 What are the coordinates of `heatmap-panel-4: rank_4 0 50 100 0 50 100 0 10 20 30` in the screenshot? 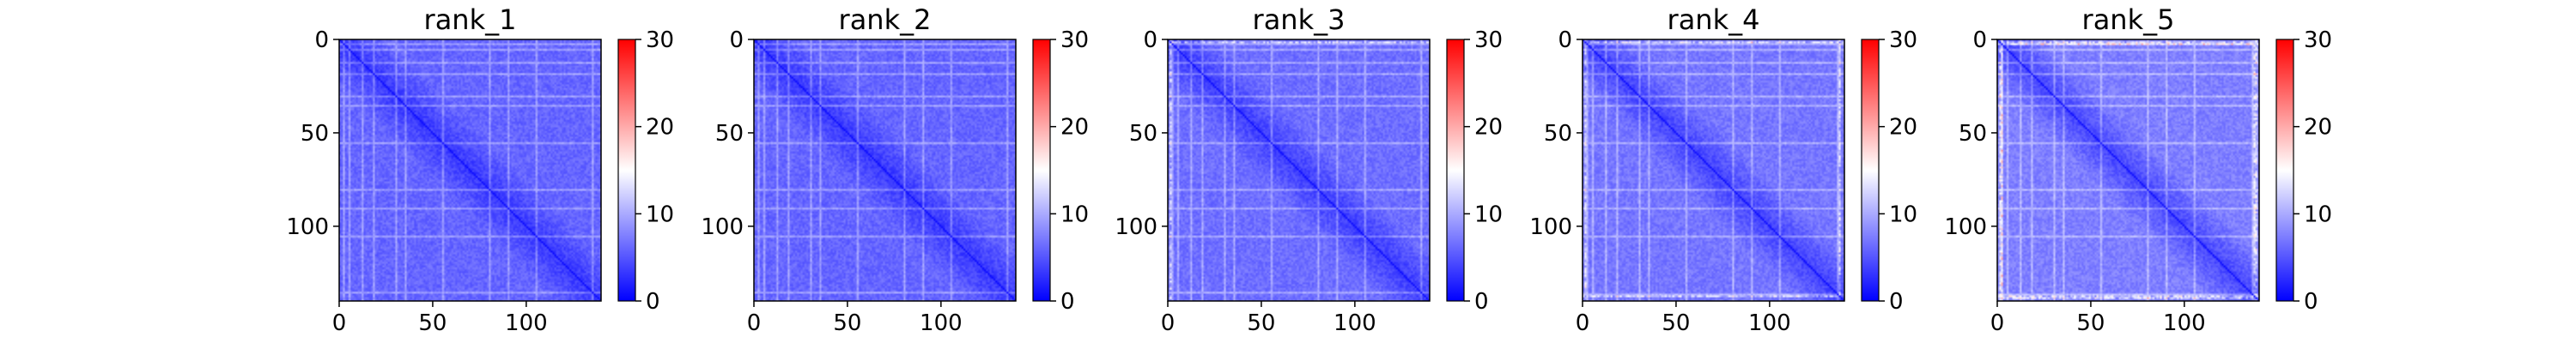 It's located at (1723, 169).